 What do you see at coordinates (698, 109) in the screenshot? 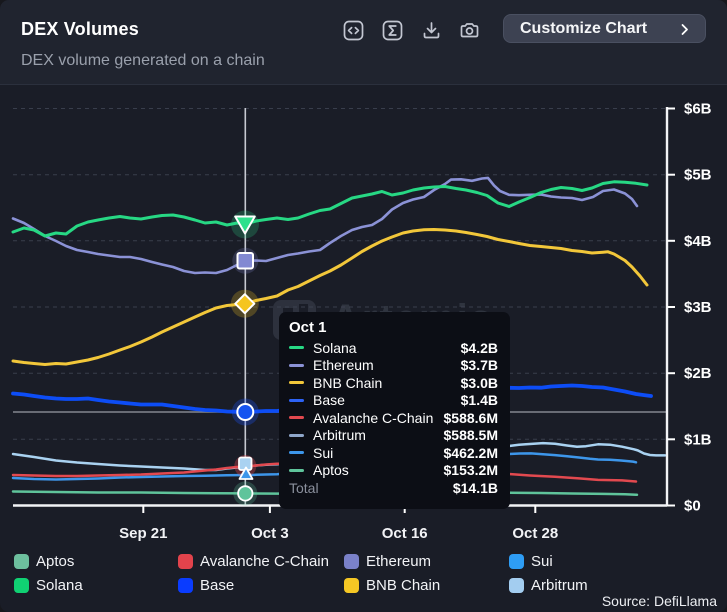
I see `svg-text: $6B` at bounding box center [698, 109].